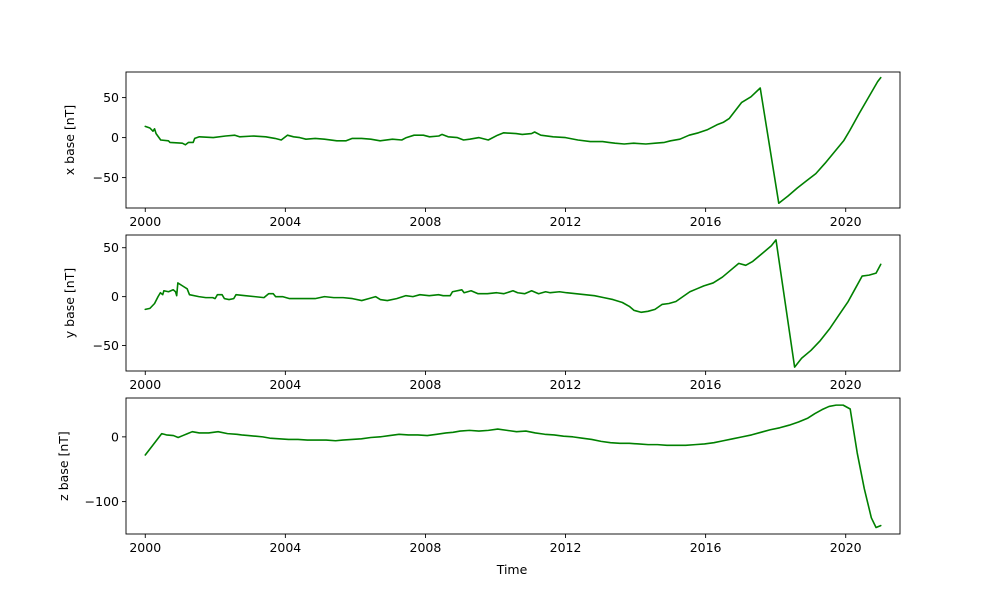 The width and height of the screenshot is (1000, 600). Describe the element at coordinates (105, 469) in the screenshot. I see `subplot-z-y-ticks: 0 −100` at that location.